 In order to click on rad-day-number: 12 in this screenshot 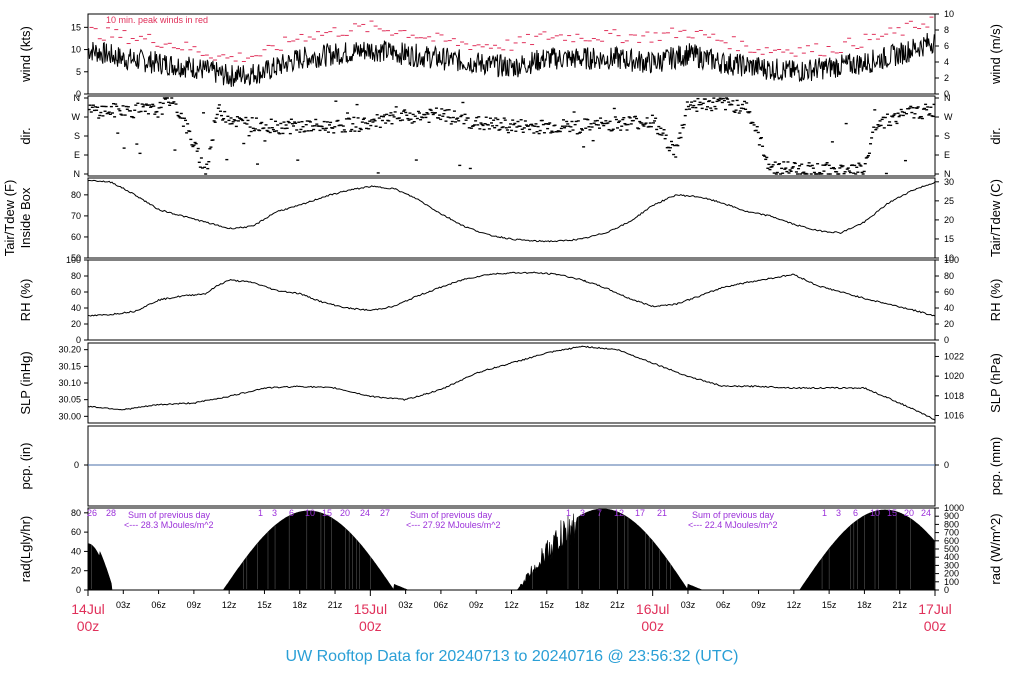, I will do `click(619, 513)`.